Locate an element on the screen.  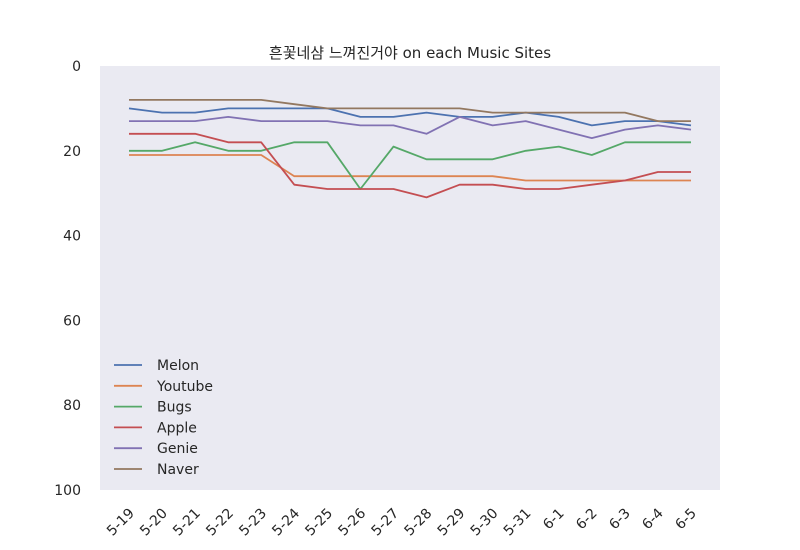
x-tick-label: 6-5 is located at coordinates (685, 519).